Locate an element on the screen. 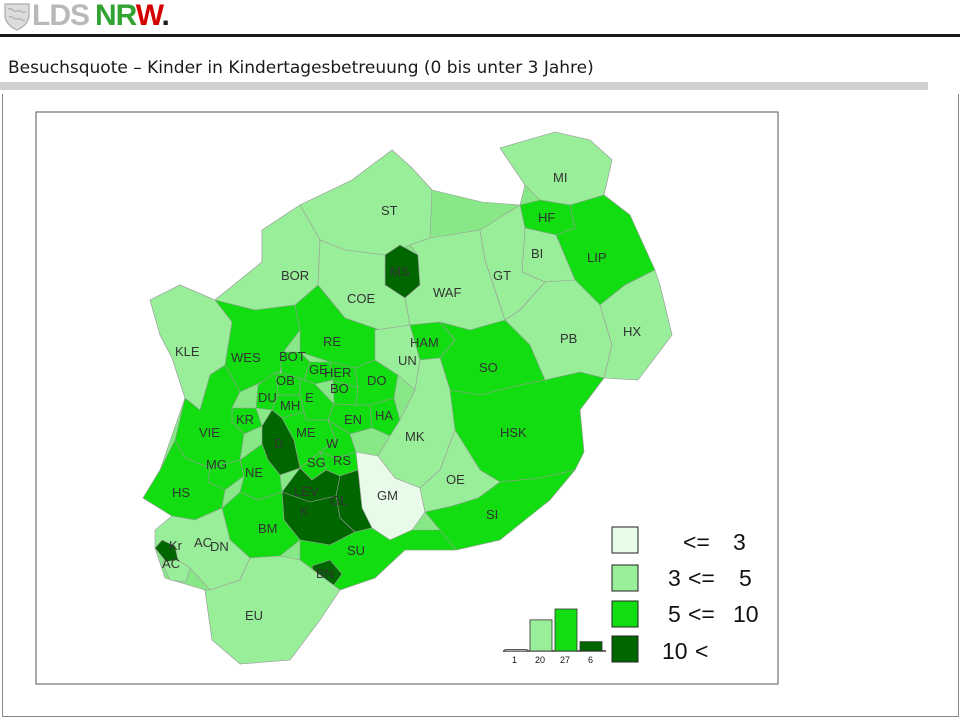 The width and height of the screenshot is (960, 720). label-DN: DN is located at coordinates (219, 546).